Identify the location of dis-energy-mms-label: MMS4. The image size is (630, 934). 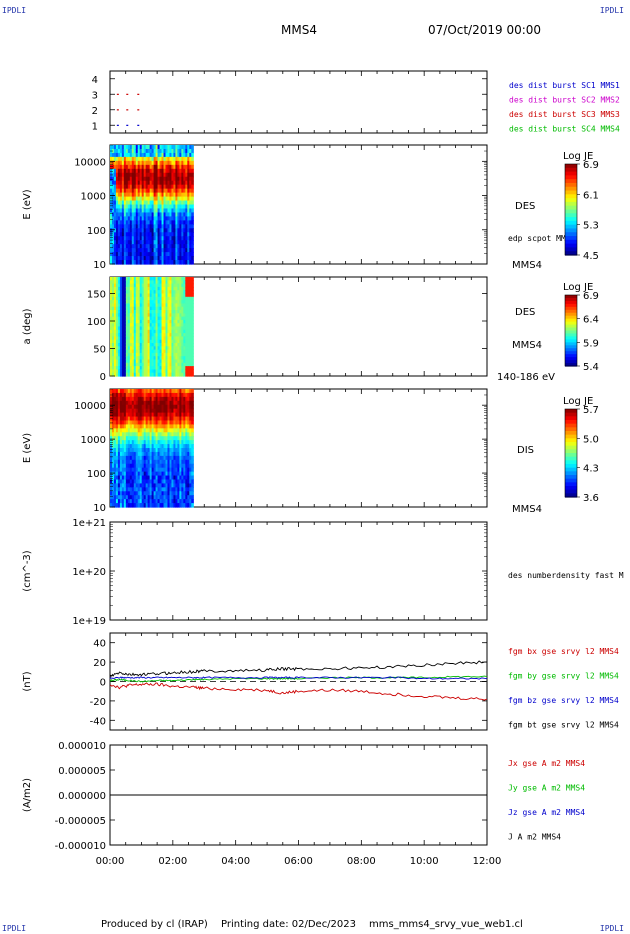
(527, 509).